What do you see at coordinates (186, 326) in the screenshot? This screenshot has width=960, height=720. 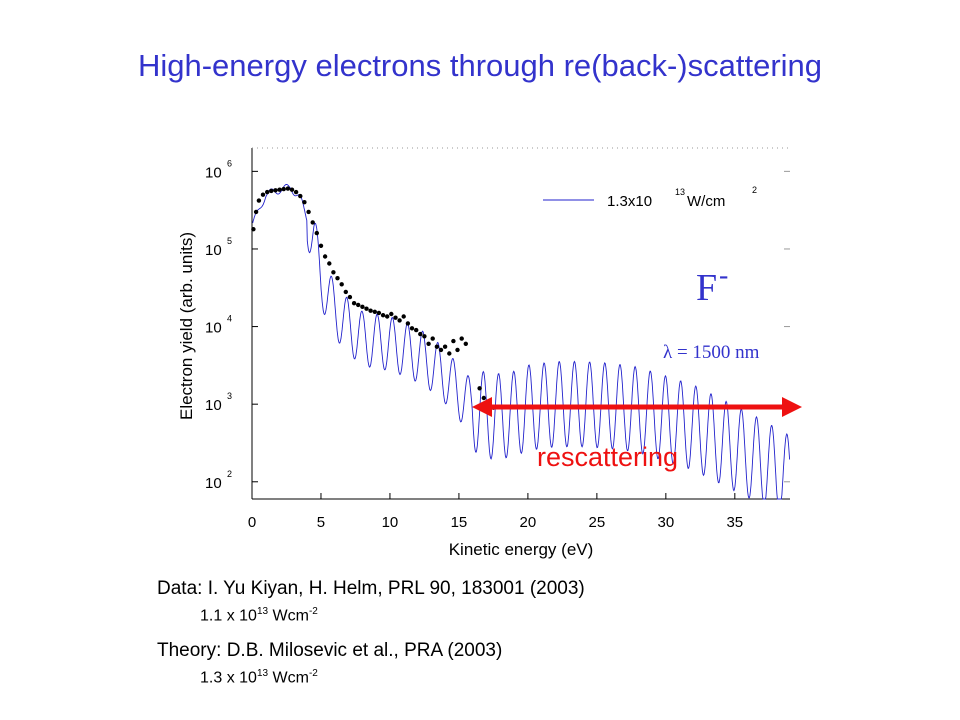 I see `y-axis-label: Electron yield (arb. units)` at bounding box center [186, 326].